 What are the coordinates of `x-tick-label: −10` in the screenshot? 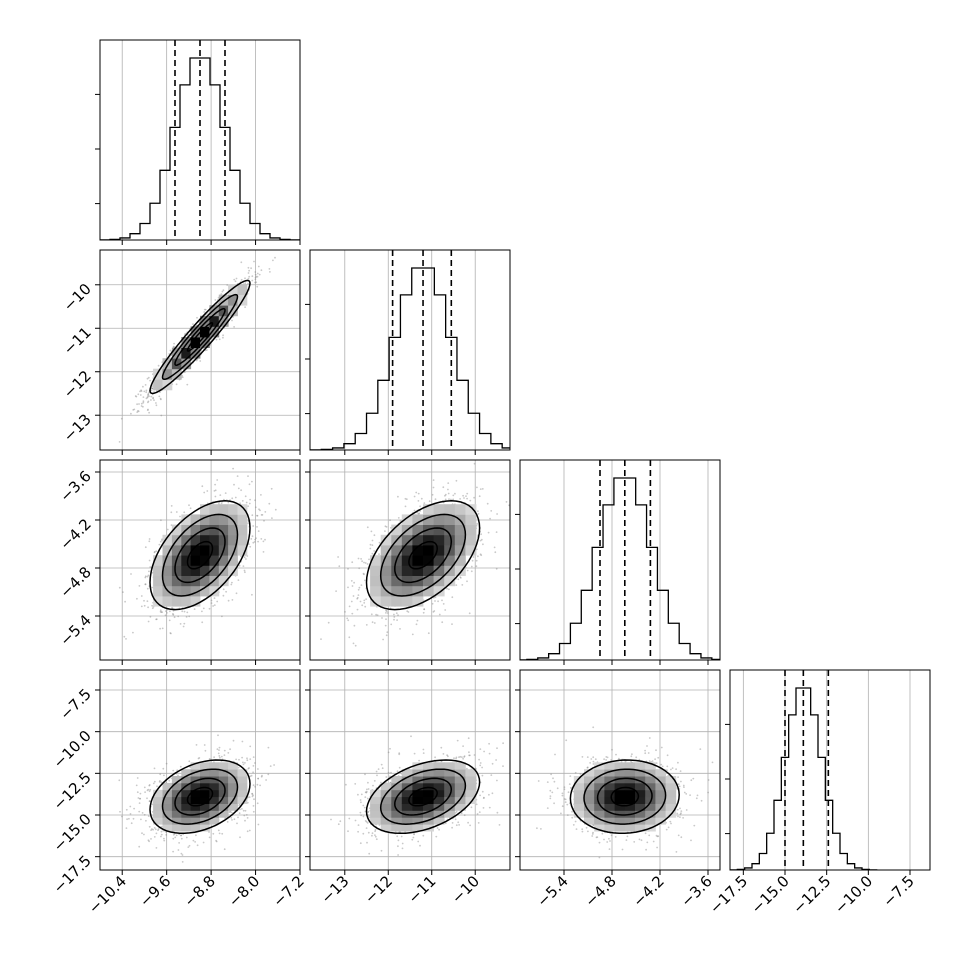 It's located at (465, 889).